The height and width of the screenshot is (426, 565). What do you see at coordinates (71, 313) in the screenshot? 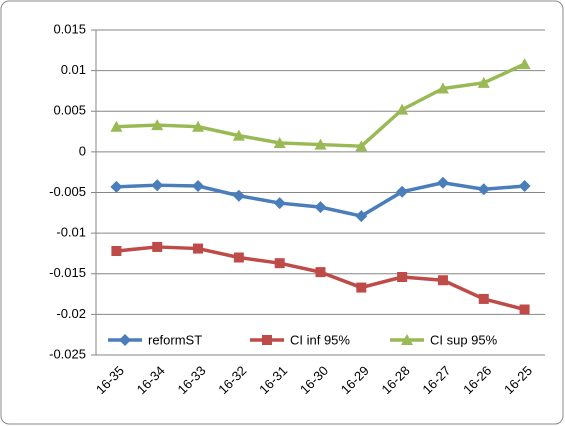
I see `y-tick-label: -0.02` at bounding box center [71, 313].